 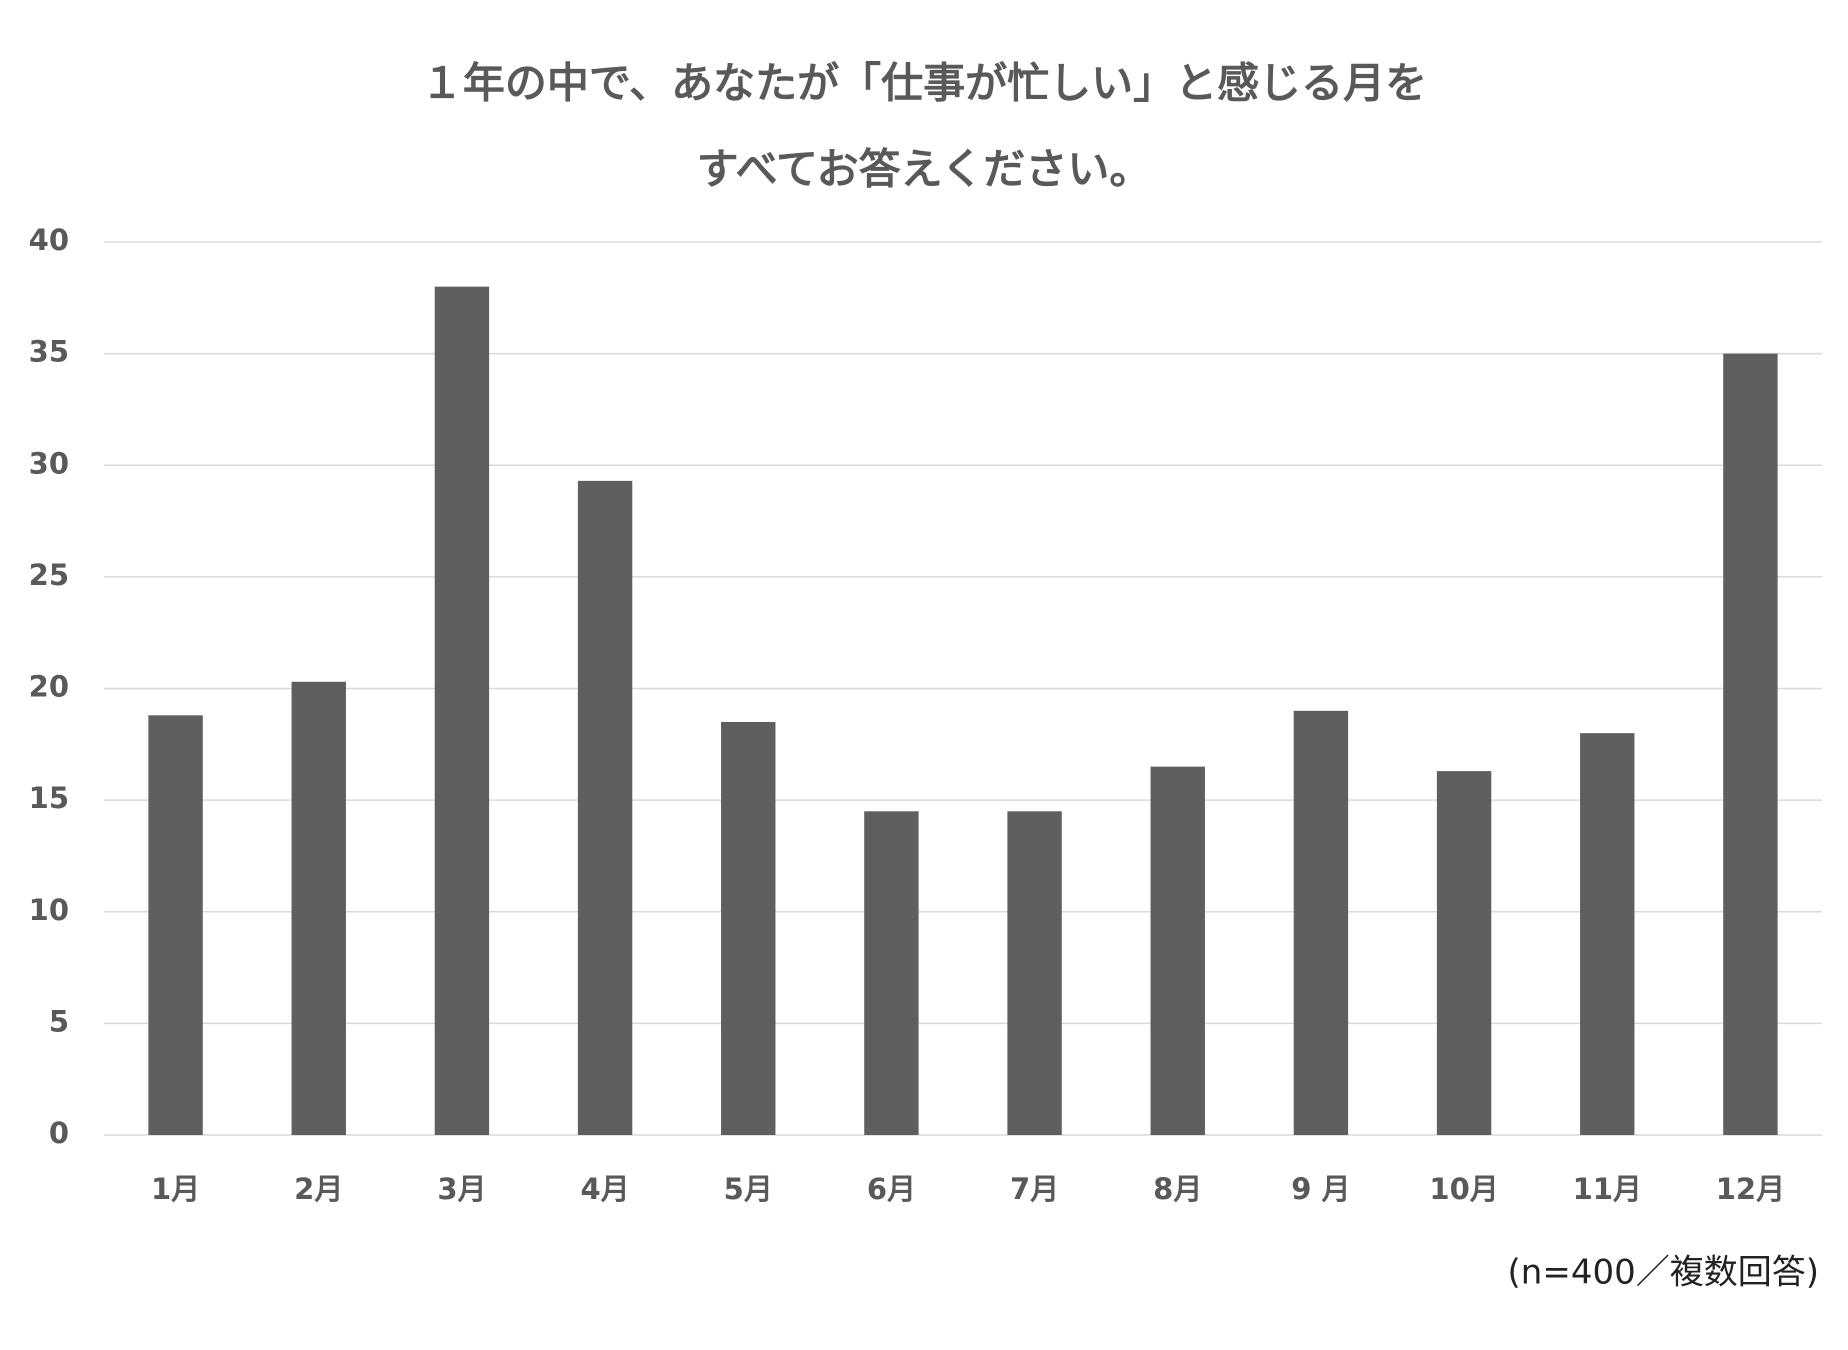 What do you see at coordinates (49, 240) in the screenshot?
I see `y-tick-label: 40` at bounding box center [49, 240].